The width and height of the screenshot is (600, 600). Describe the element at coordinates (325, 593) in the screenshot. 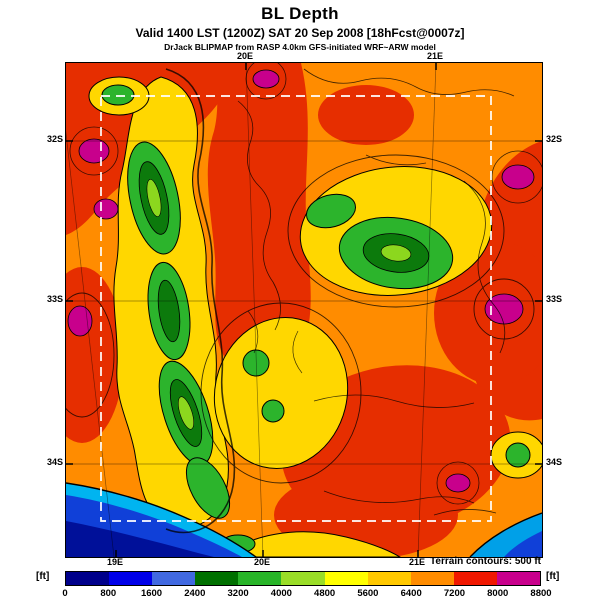

I see `colorbar-value: 4800` at that location.